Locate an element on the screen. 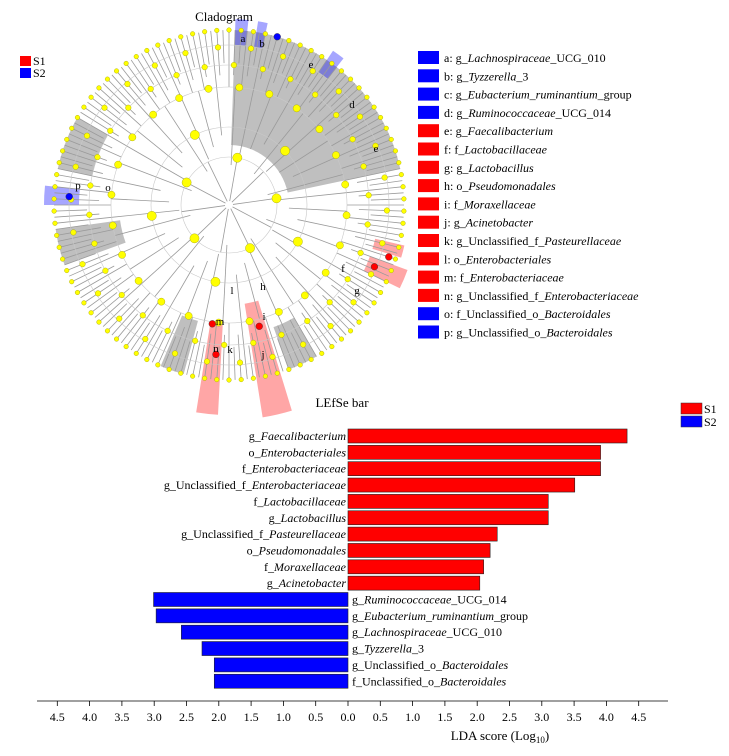 Image resolution: width=729 pixels, height=756 pixels. taxa-legend-item-n: n: g_Unclassified_f_Enterobacteriaceae is located at coordinates (541, 296).